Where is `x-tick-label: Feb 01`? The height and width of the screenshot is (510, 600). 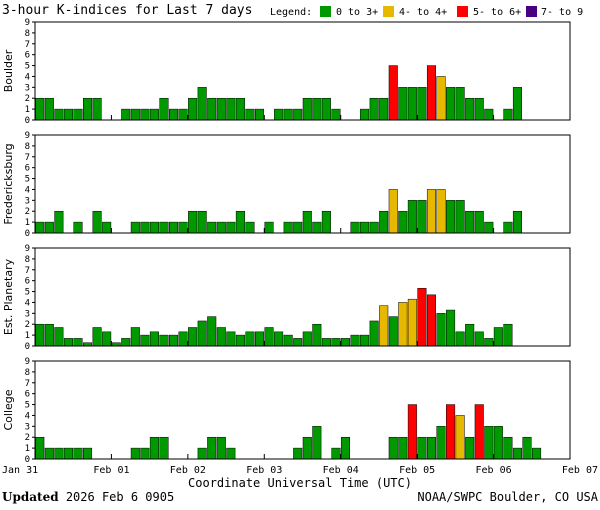 x-tick-label: Feb 01 is located at coordinates (111, 470).